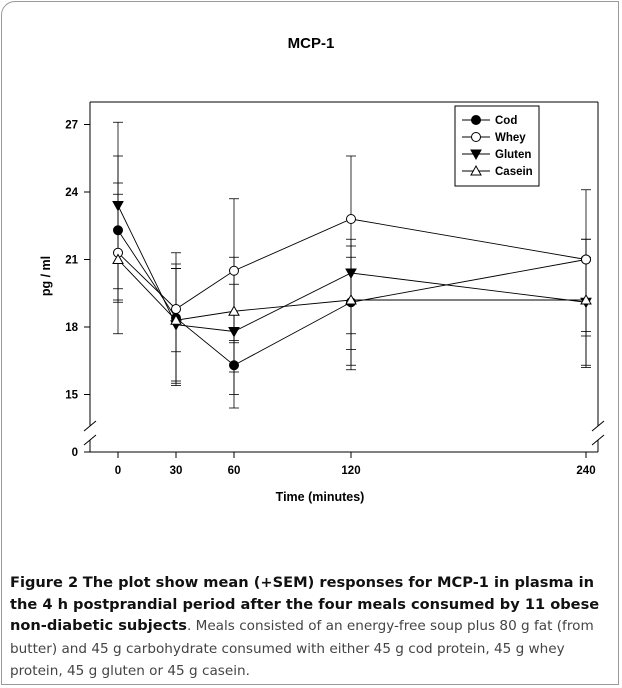 The image size is (622, 688). What do you see at coordinates (71, 261) in the screenshot?
I see `y-tick-label: 21` at bounding box center [71, 261].